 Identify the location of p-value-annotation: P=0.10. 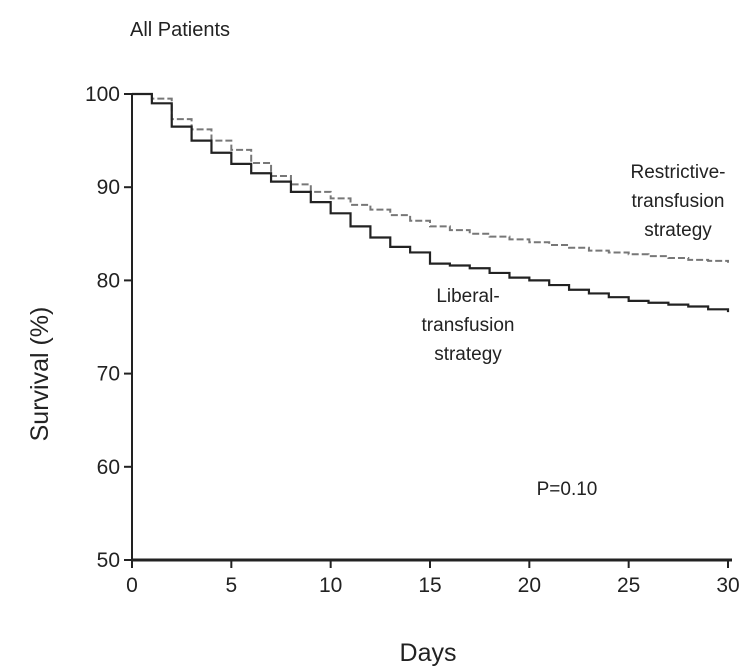
(567, 489).